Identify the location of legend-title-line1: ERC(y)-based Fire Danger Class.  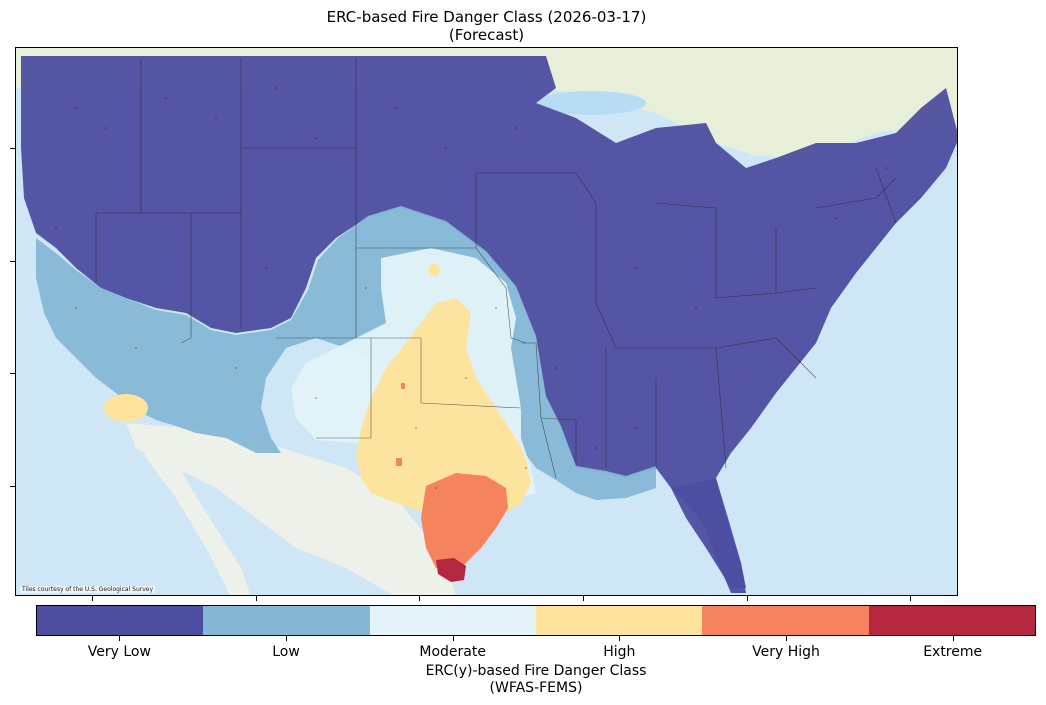
(536, 671).